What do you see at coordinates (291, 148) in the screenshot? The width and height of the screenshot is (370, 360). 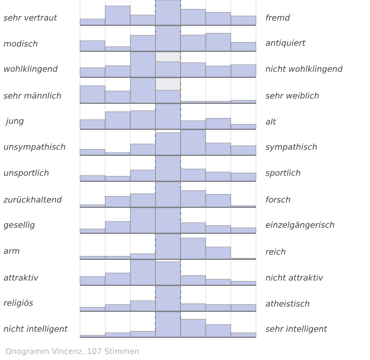 I see `y2-axis-title: sympathisch` at bounding box center [291, 148].